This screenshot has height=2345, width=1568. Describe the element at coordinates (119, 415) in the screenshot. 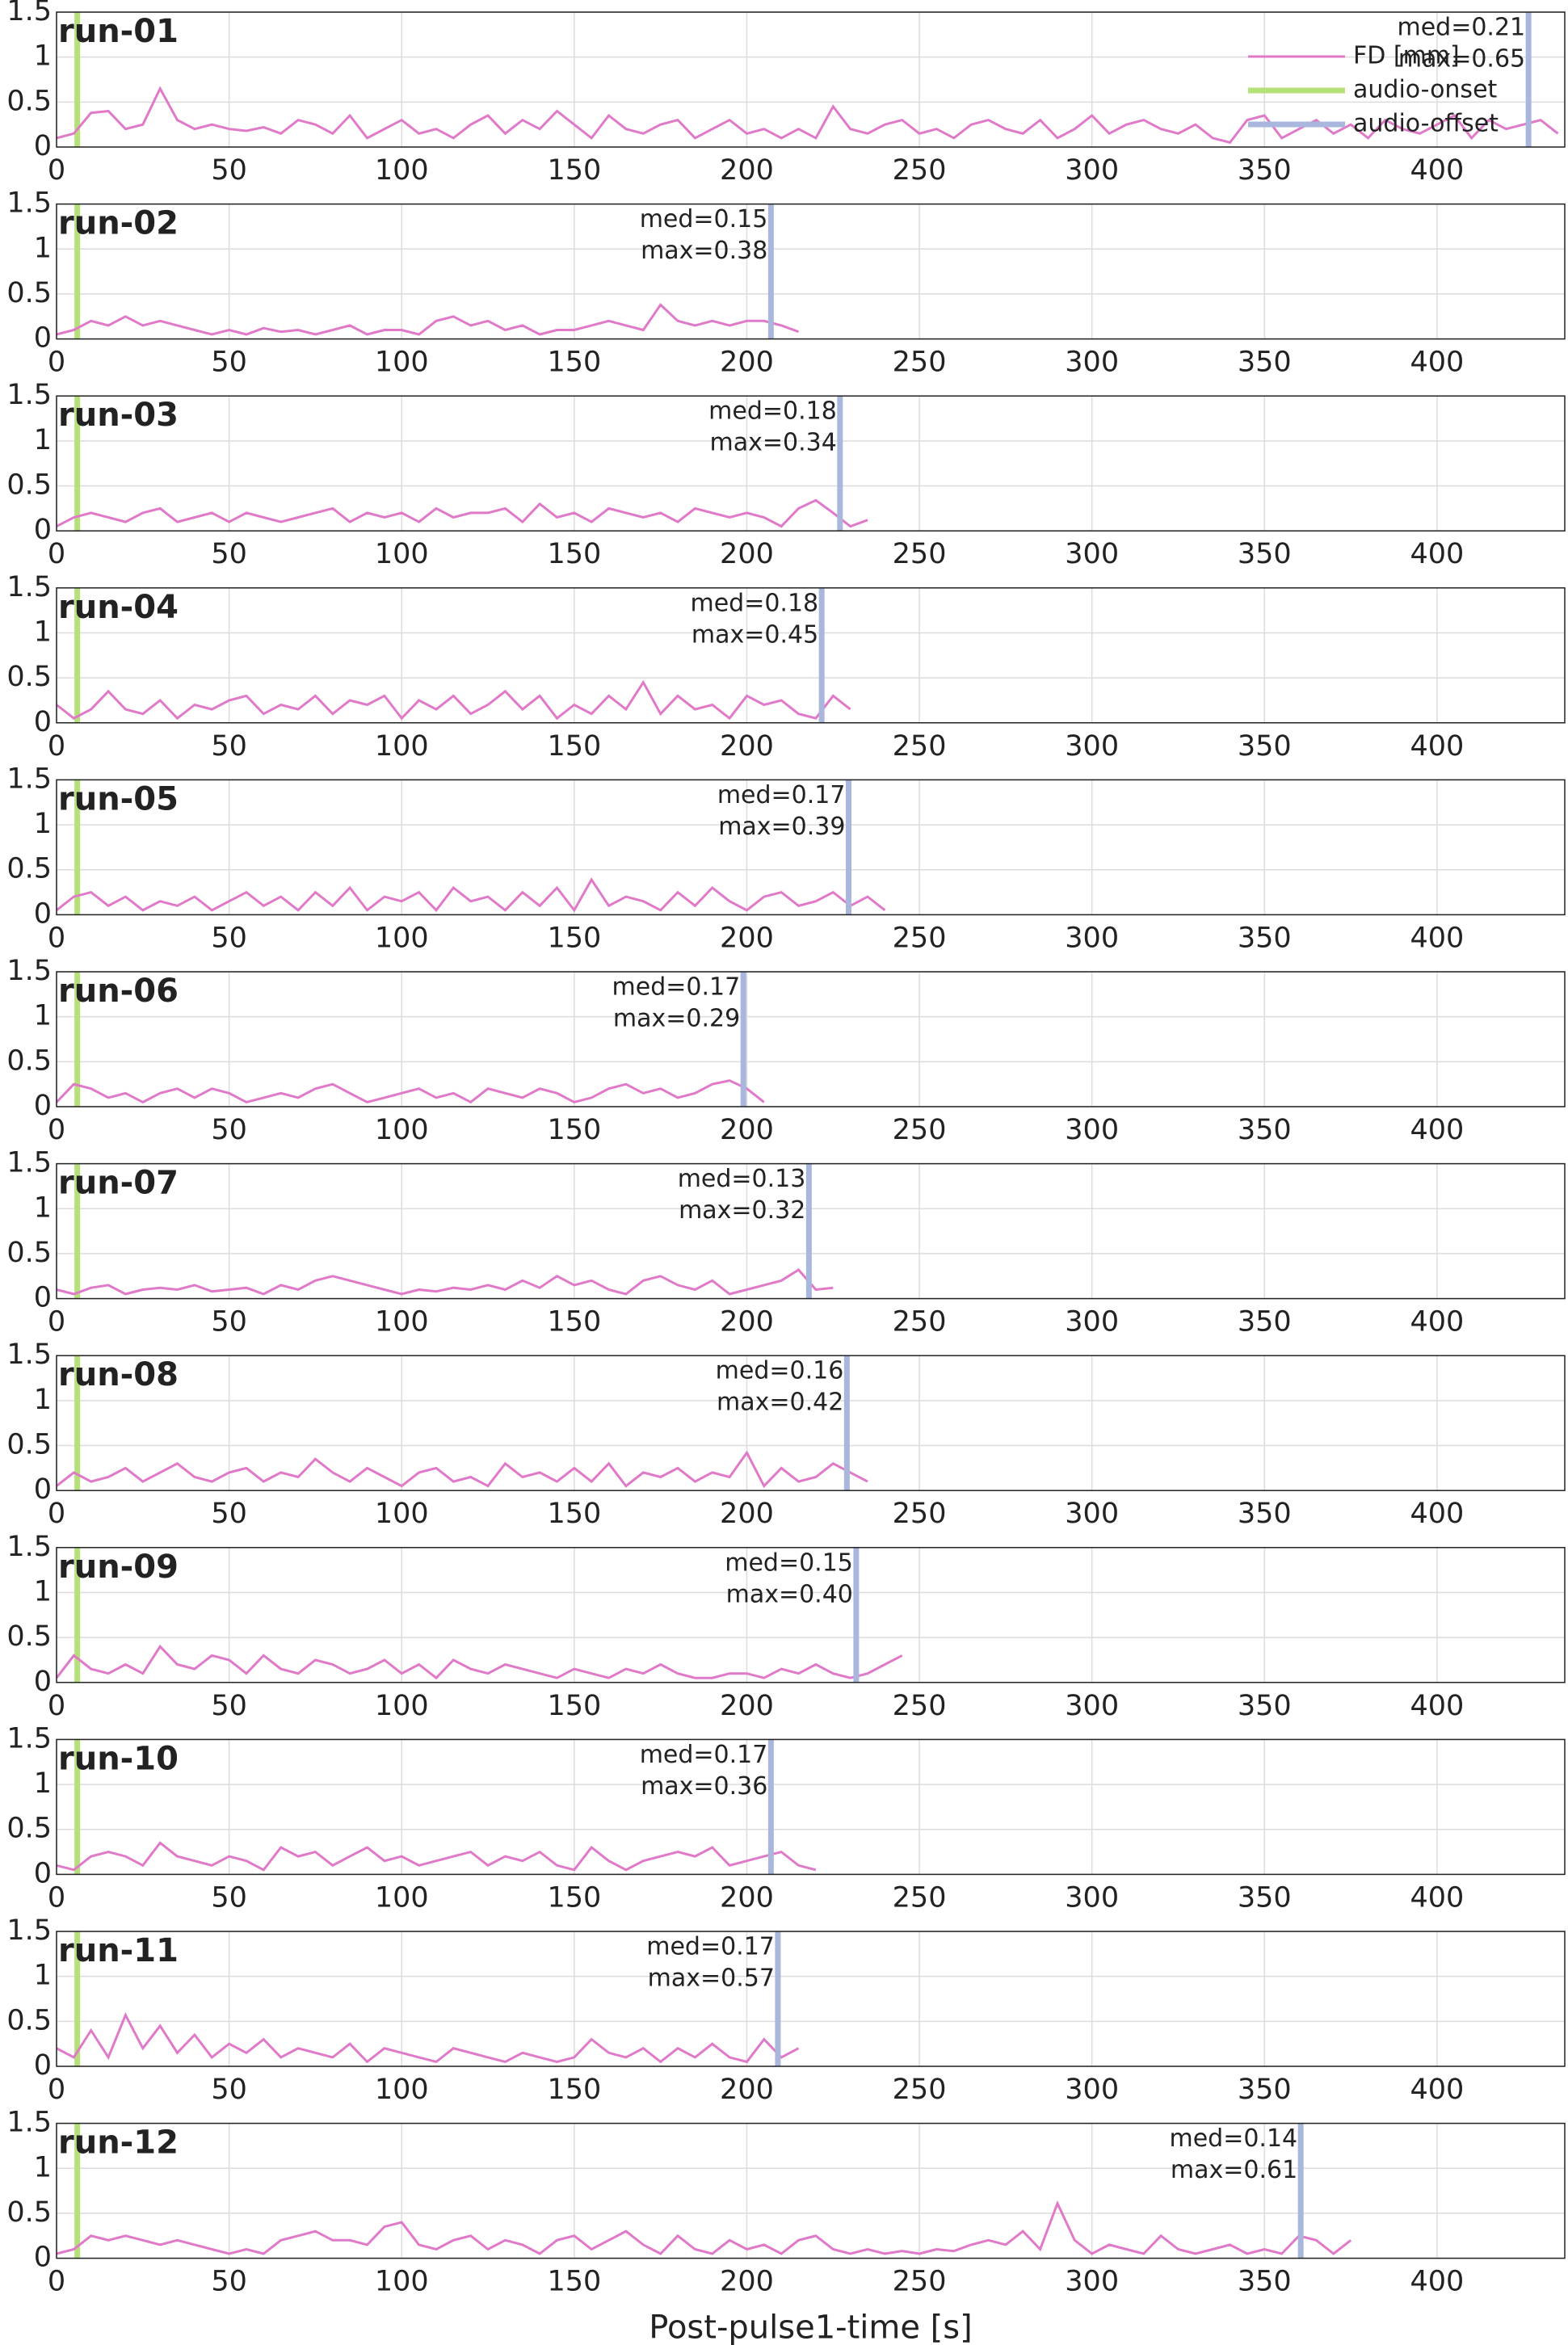

I see `panel-title: run-03` at that location.